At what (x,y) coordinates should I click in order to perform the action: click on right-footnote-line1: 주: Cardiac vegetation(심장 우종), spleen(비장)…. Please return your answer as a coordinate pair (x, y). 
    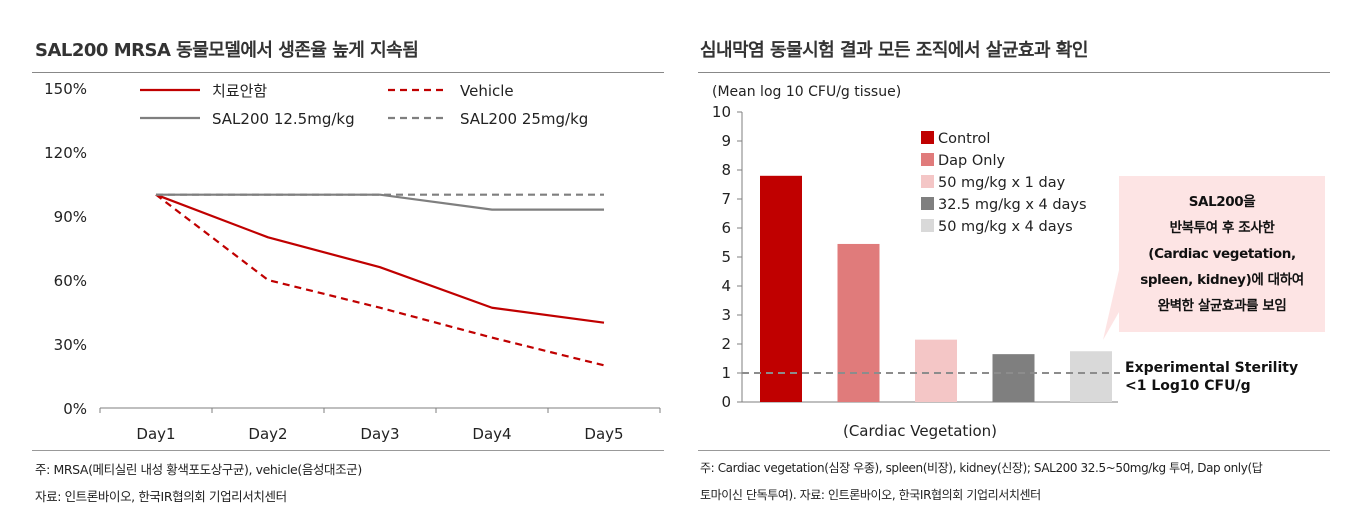
    Looking at the image, I should click on (981, 468).